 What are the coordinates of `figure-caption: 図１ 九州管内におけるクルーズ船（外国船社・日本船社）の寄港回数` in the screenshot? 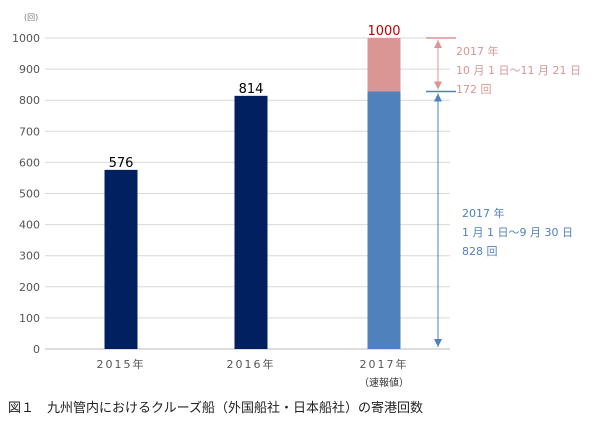 It's located at (215, 408).